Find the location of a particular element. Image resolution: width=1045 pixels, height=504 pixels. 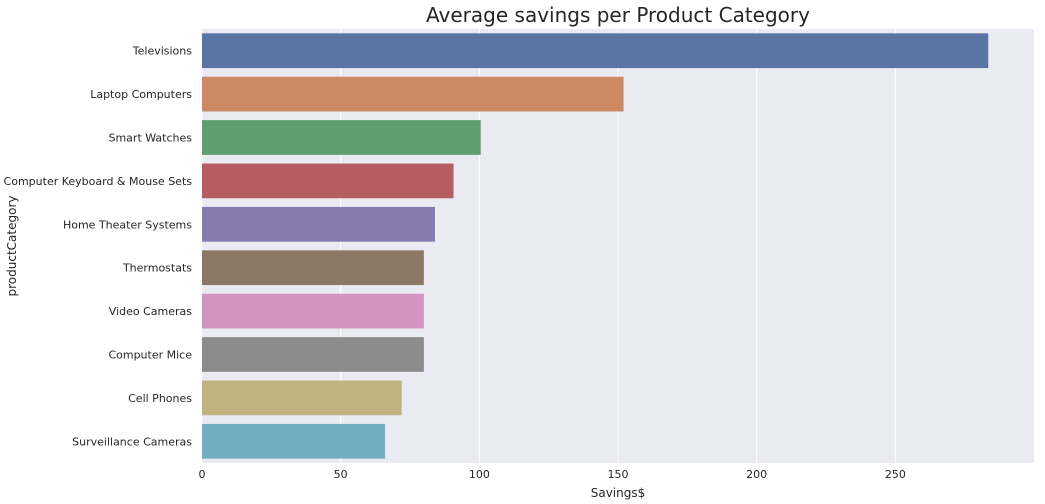

y-tick-label: Smart Watches is located at coordinates (150, 138).